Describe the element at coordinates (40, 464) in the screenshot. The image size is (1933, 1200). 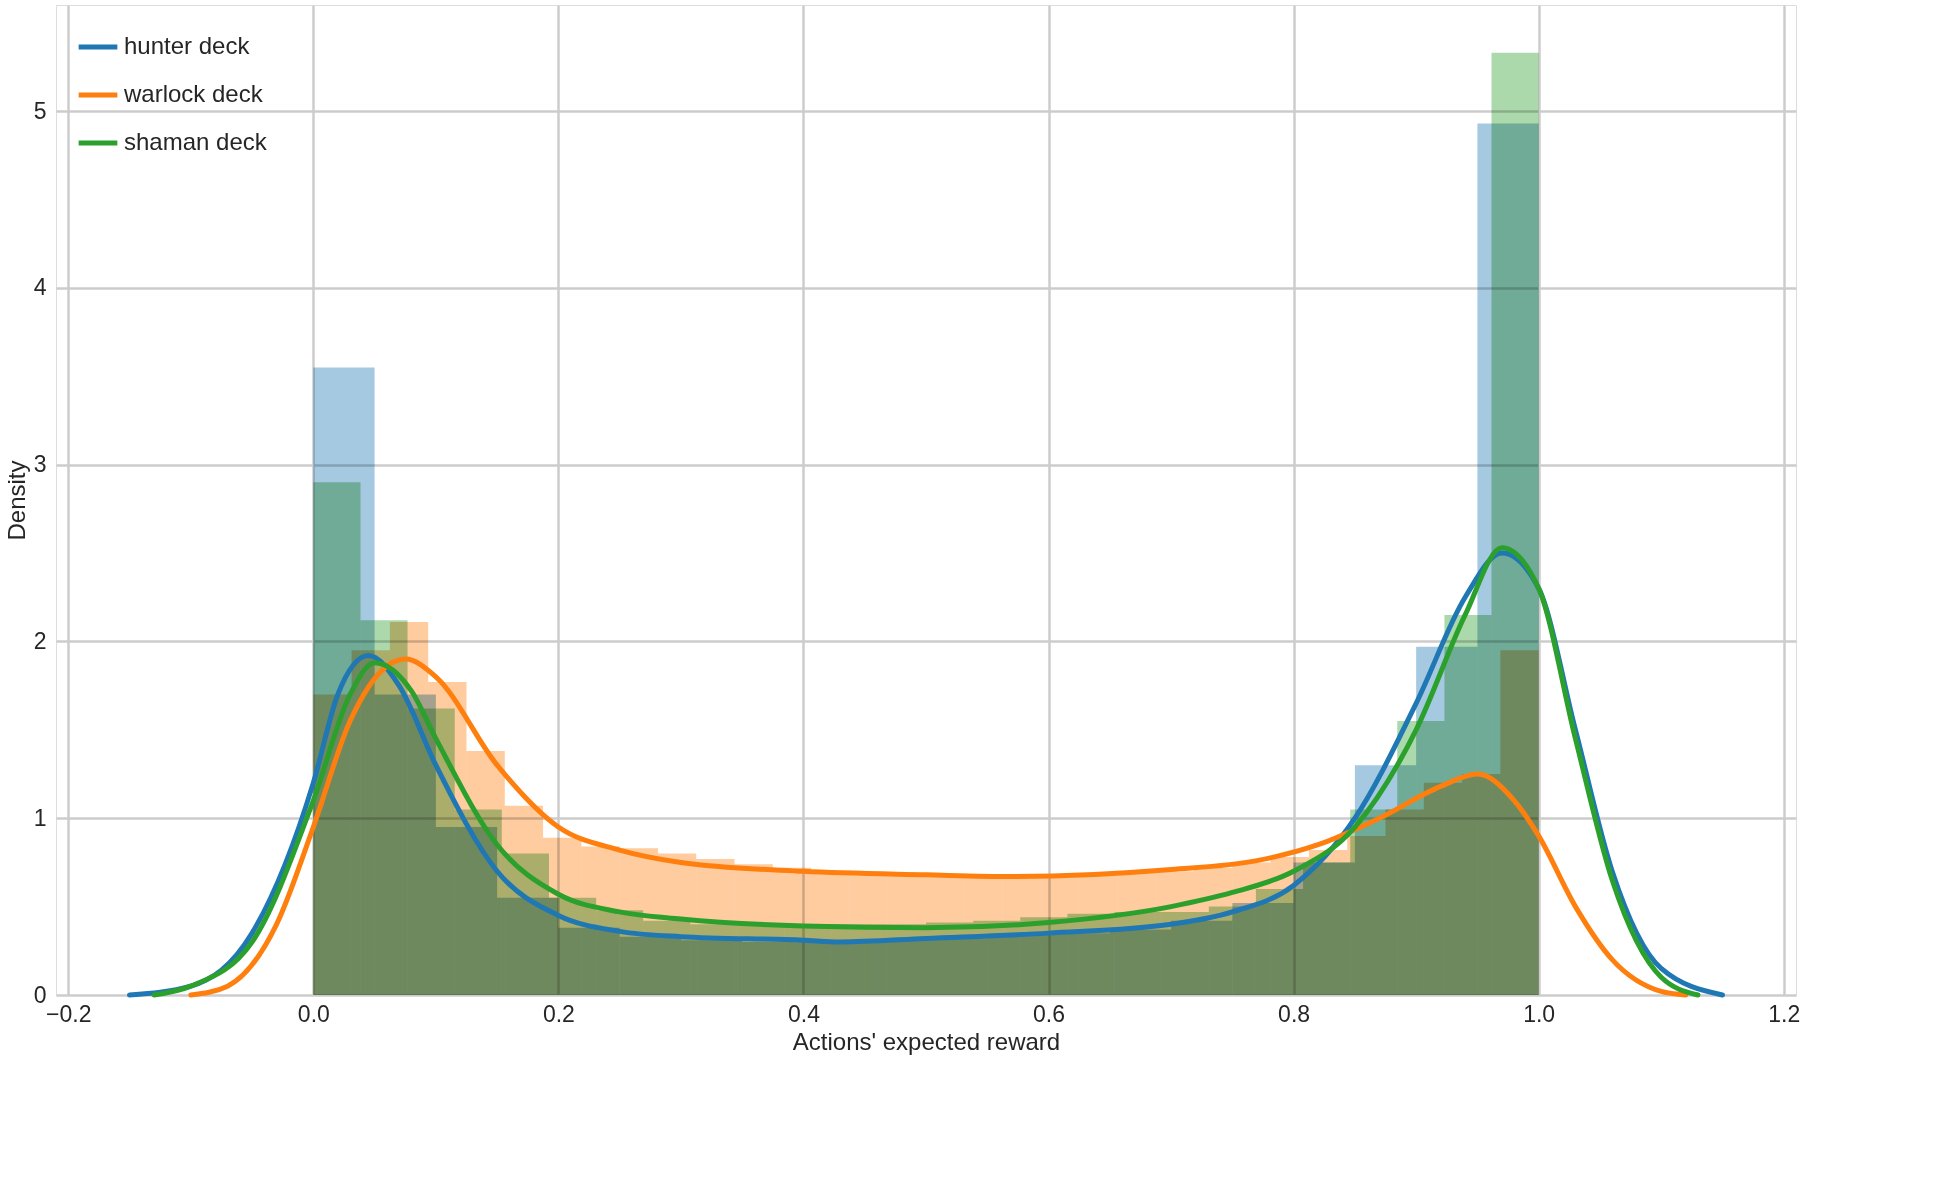
I see `y-tick-label: 3` at that location.